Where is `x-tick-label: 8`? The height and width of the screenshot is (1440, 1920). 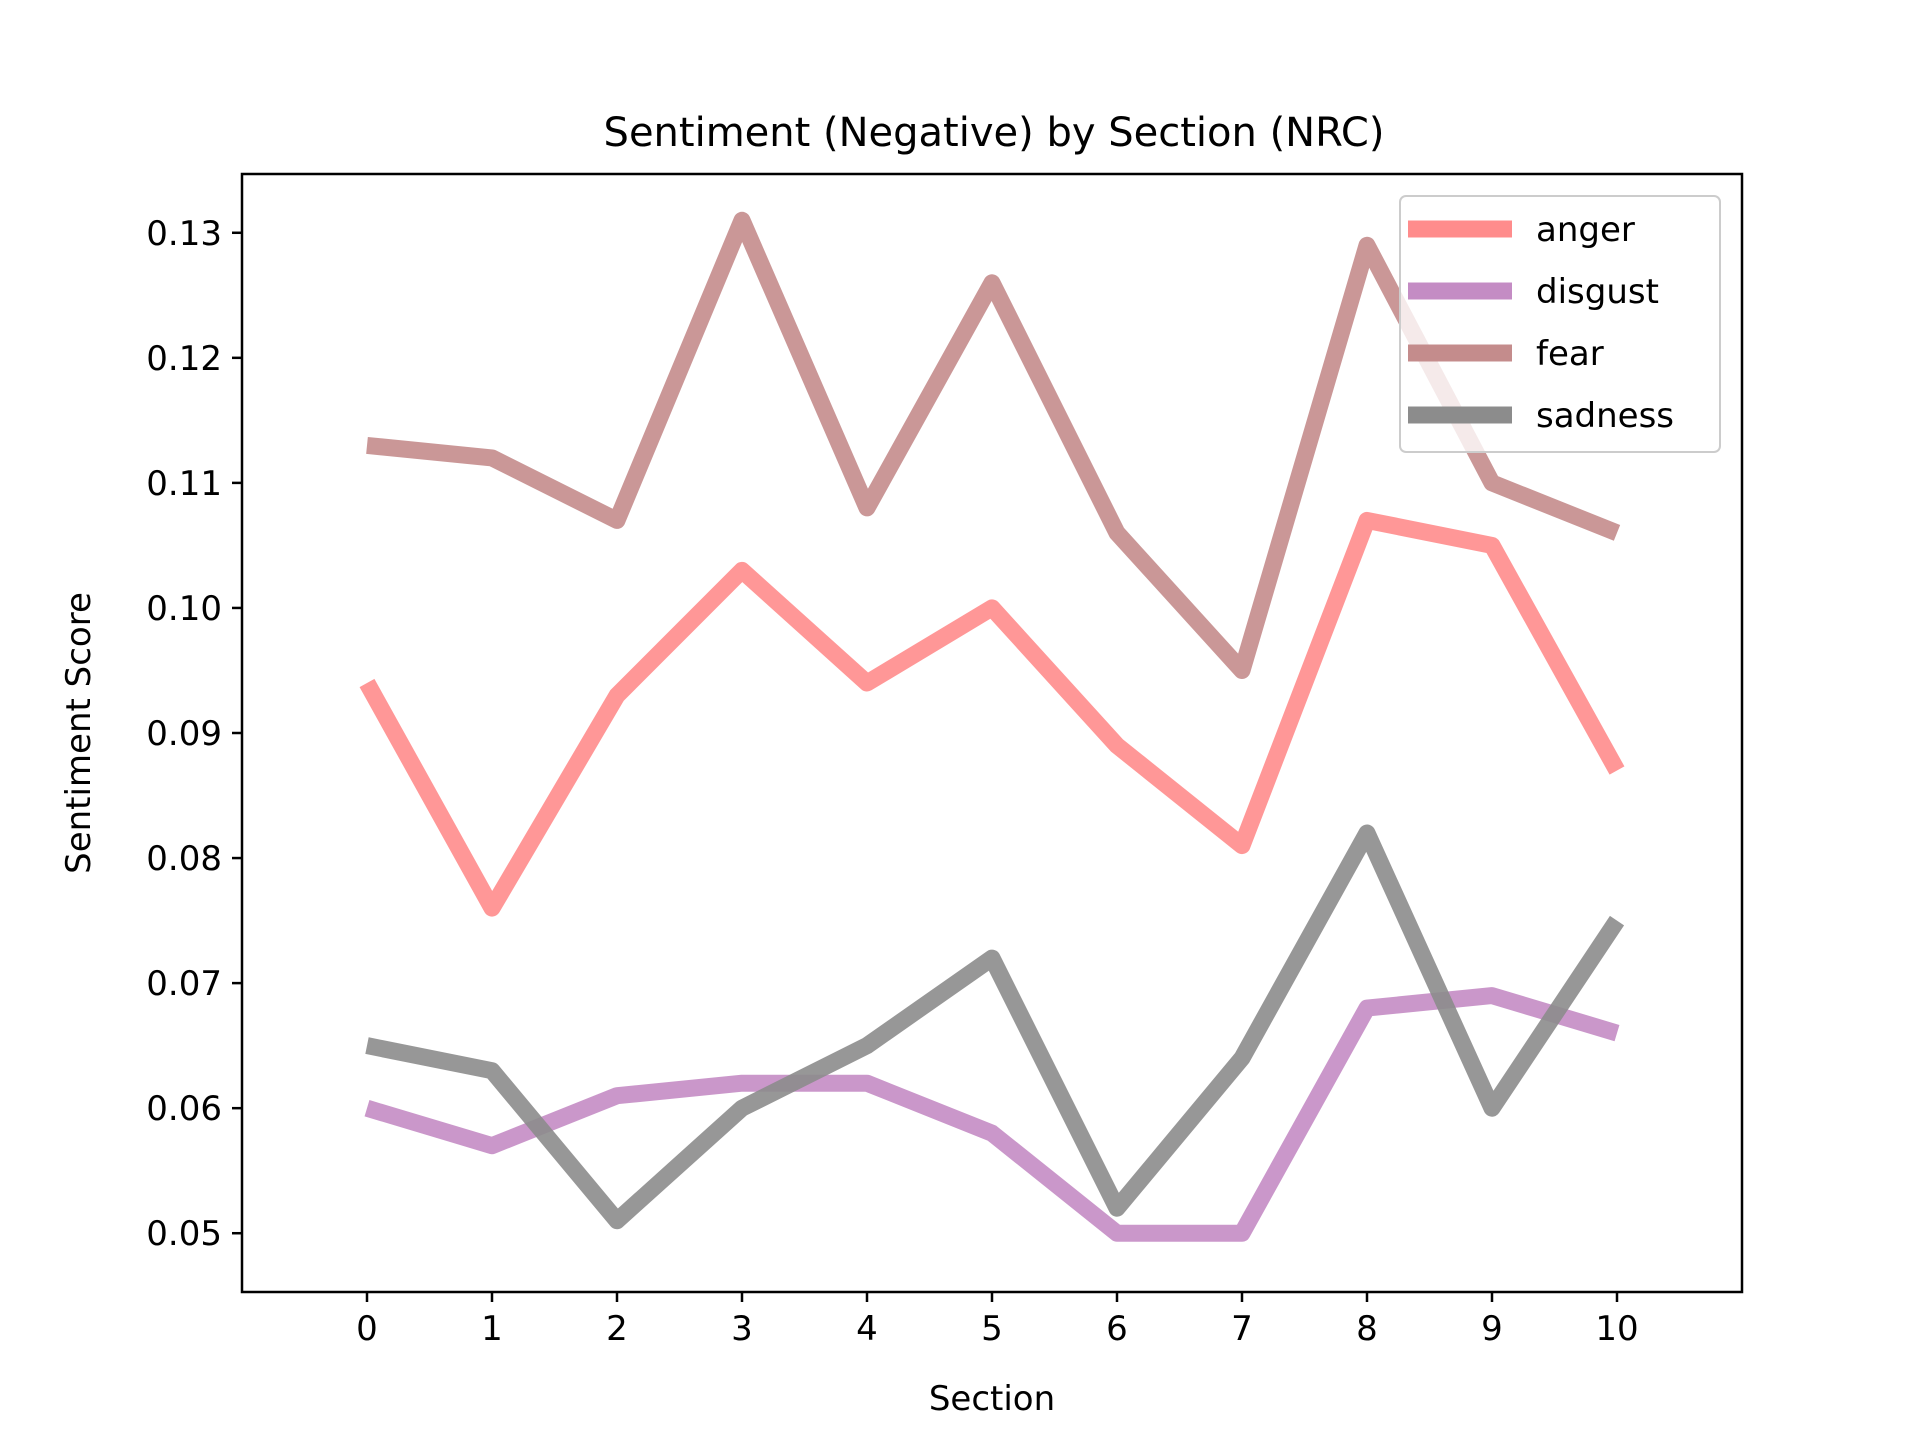 x-tick-label: 8 is located at coordinates (1367, 1329).